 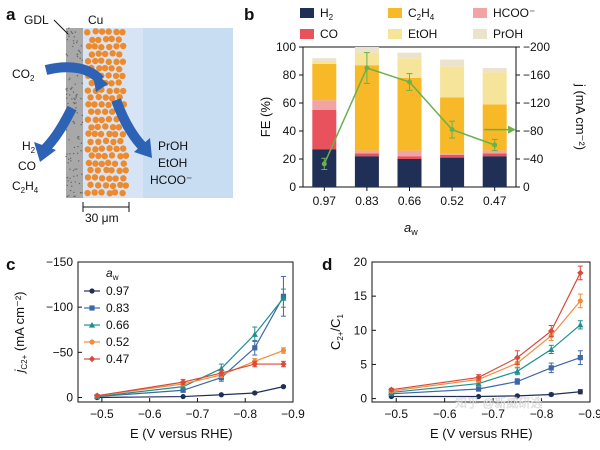 What do you see at coordinates (409, 173) in the screenshot?
I see `bar-H2-0.66` at bounding box center [409, 173].